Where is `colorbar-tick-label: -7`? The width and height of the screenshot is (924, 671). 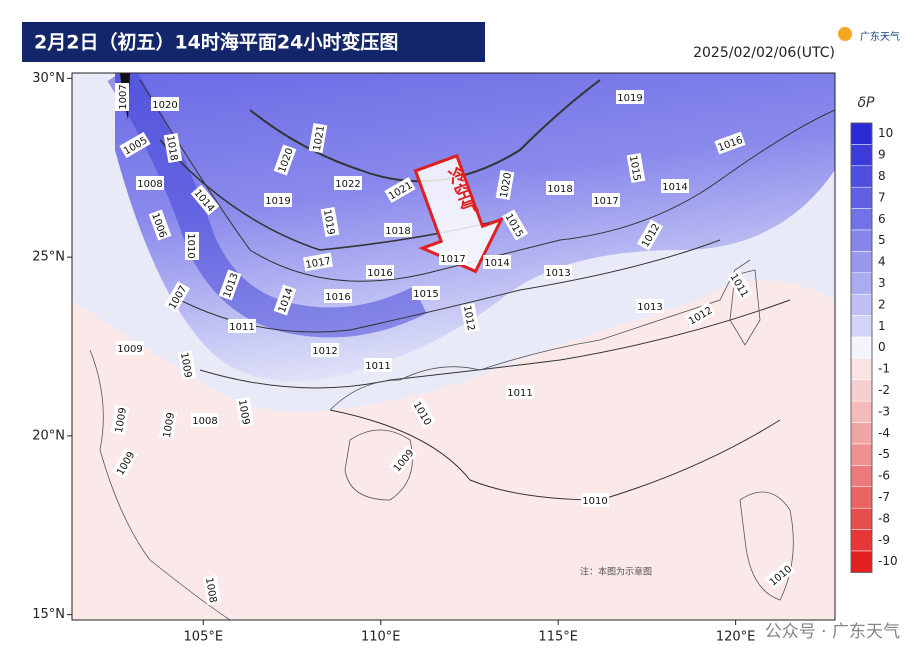
colorbar-tick-label: -7 is located at coordinates (884, 497).